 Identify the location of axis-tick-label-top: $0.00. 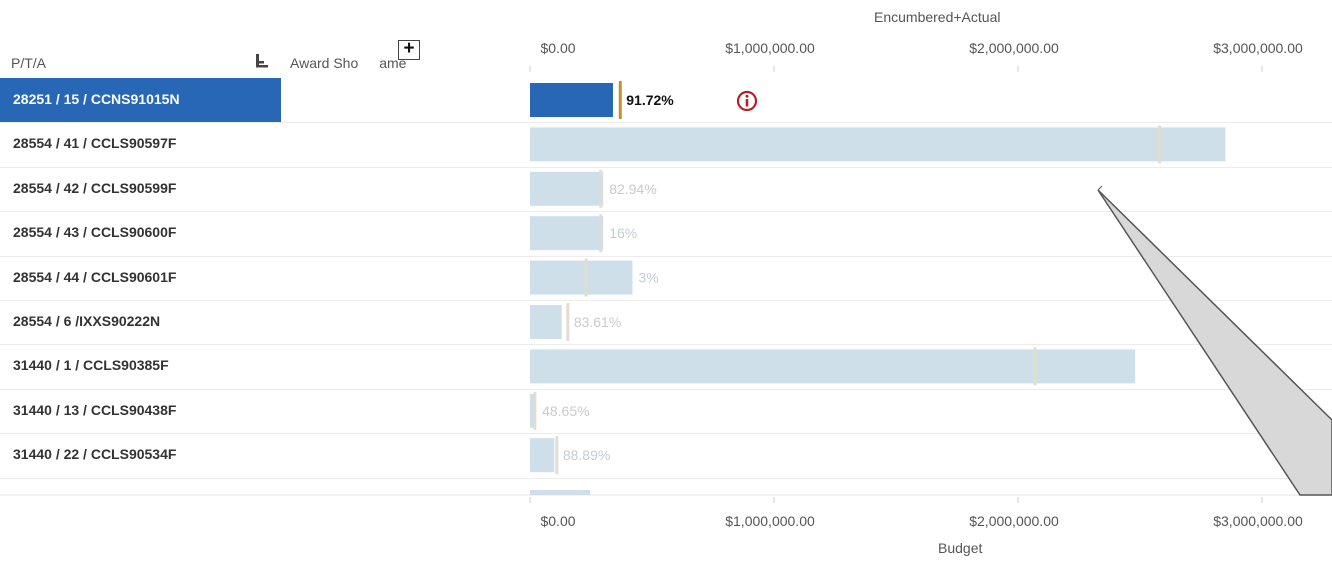
(558, 48).